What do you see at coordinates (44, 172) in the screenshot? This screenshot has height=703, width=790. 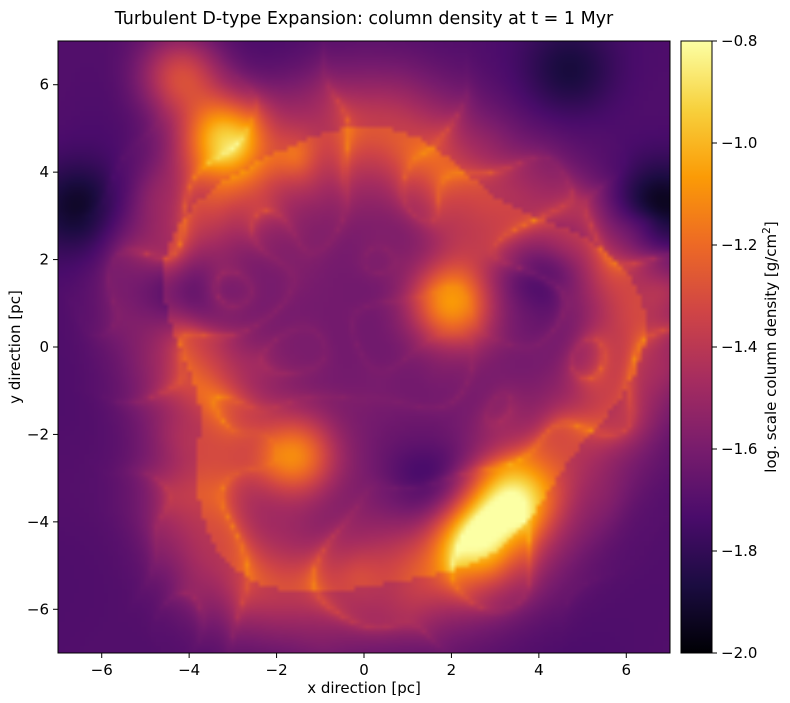 I see `y-tick-label: 4` at bounding box center [44, 172].